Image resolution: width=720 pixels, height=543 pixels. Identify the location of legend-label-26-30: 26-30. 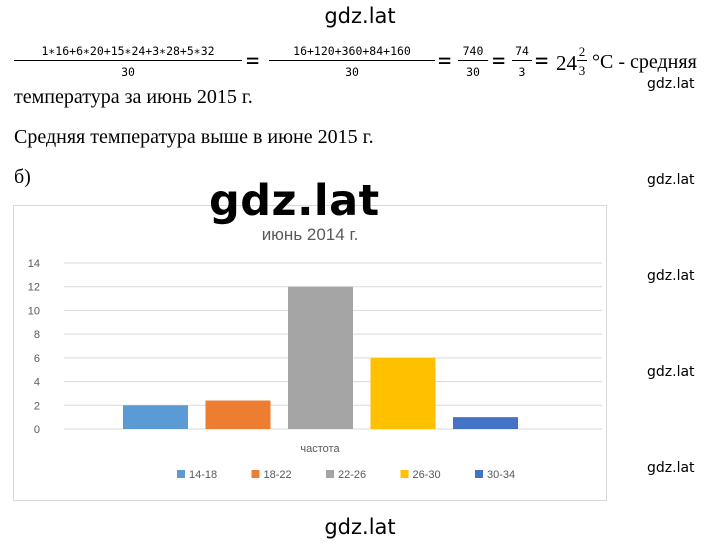
(427, 475).